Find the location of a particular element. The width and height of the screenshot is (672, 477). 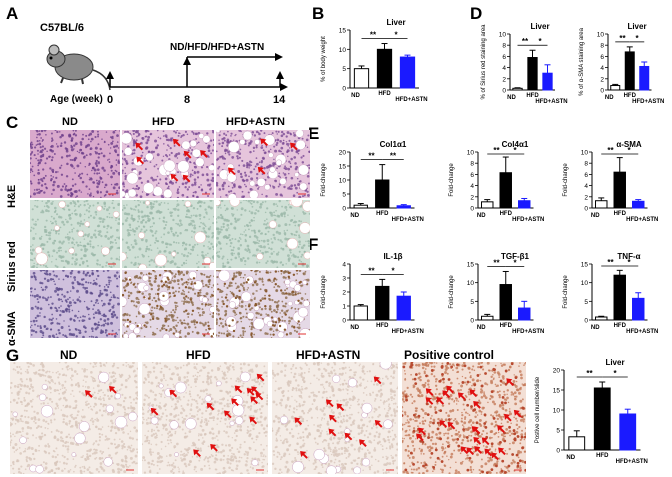

panel-label-e: E is located at coordinates (314, 133).